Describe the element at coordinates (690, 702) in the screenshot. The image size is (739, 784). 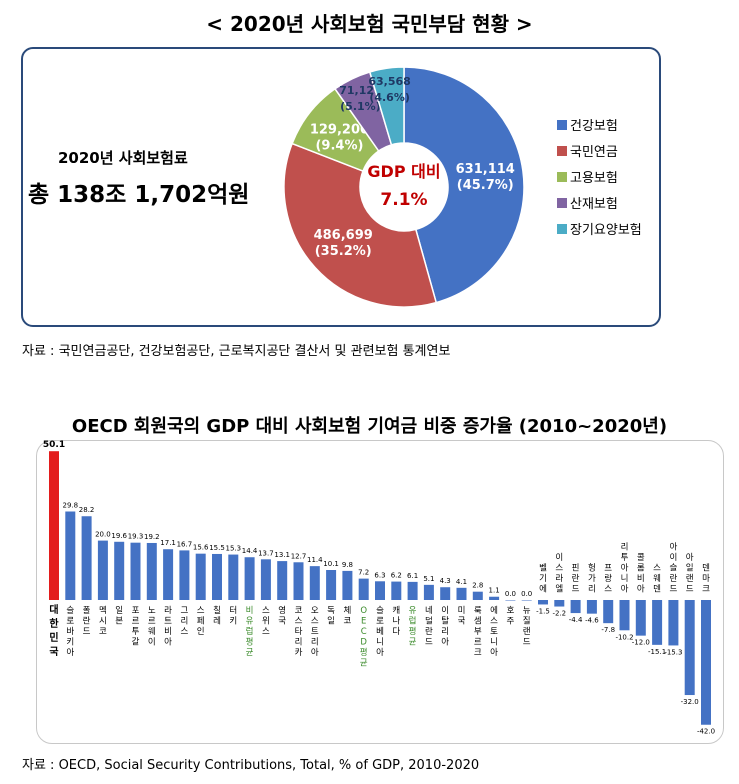
I see `bar-value-label: -32.0` at that location.